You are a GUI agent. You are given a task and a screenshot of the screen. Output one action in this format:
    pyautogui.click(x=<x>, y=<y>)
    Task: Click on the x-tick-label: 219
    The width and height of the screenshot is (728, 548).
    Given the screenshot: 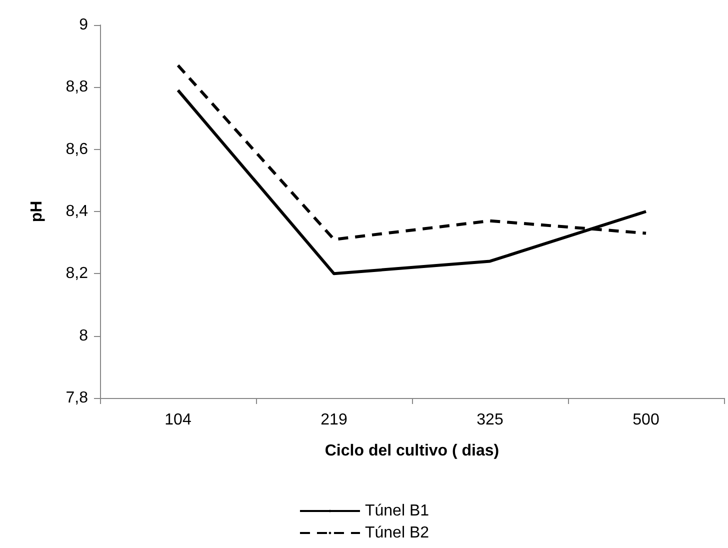 What is the action you would take?
    pyautogui.click(x=334, y=420)
    